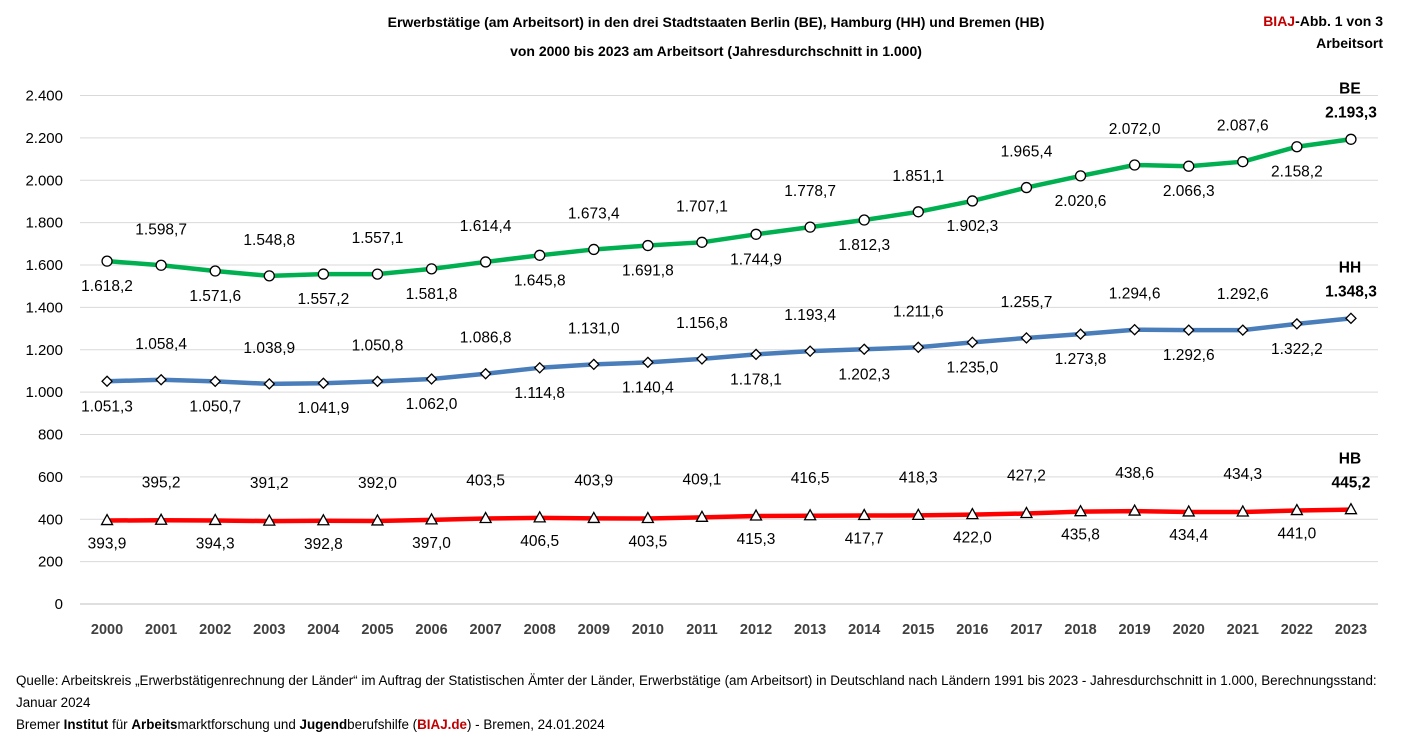 The image size is (1409, 744). Describe the element at coordinates (594, 328) in the screenshot. I see `data-label: 1.131,0` at that location.